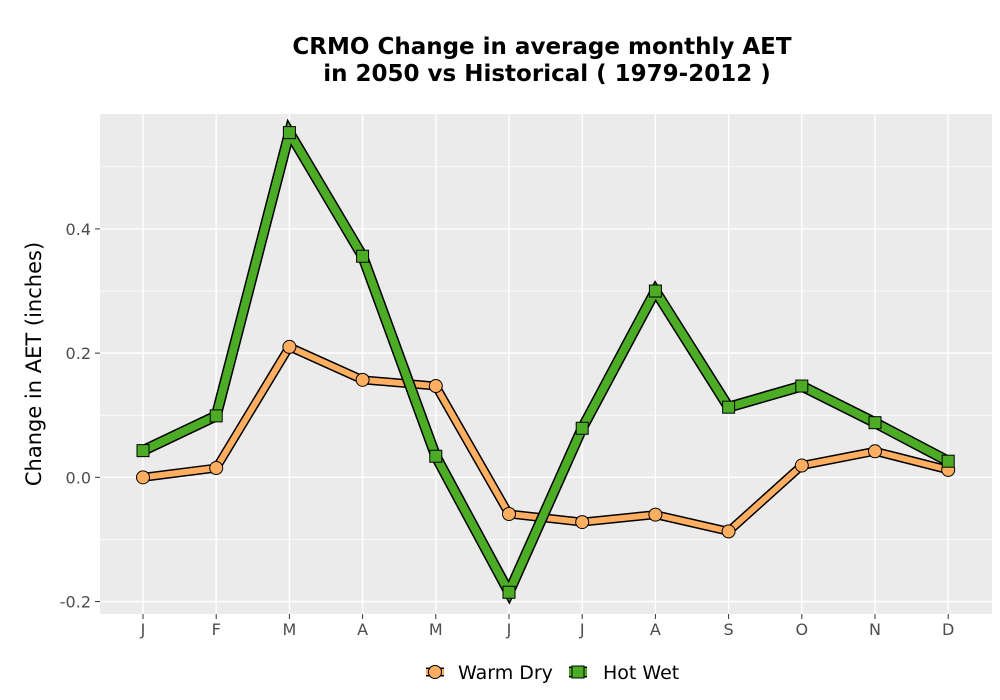 The height and width of the screenshot is (700, 1000). What do you see at coordinates (75, 602) in the screenshot?
I see `y-tick-label: -0.2` at bounding box center [75, 602].